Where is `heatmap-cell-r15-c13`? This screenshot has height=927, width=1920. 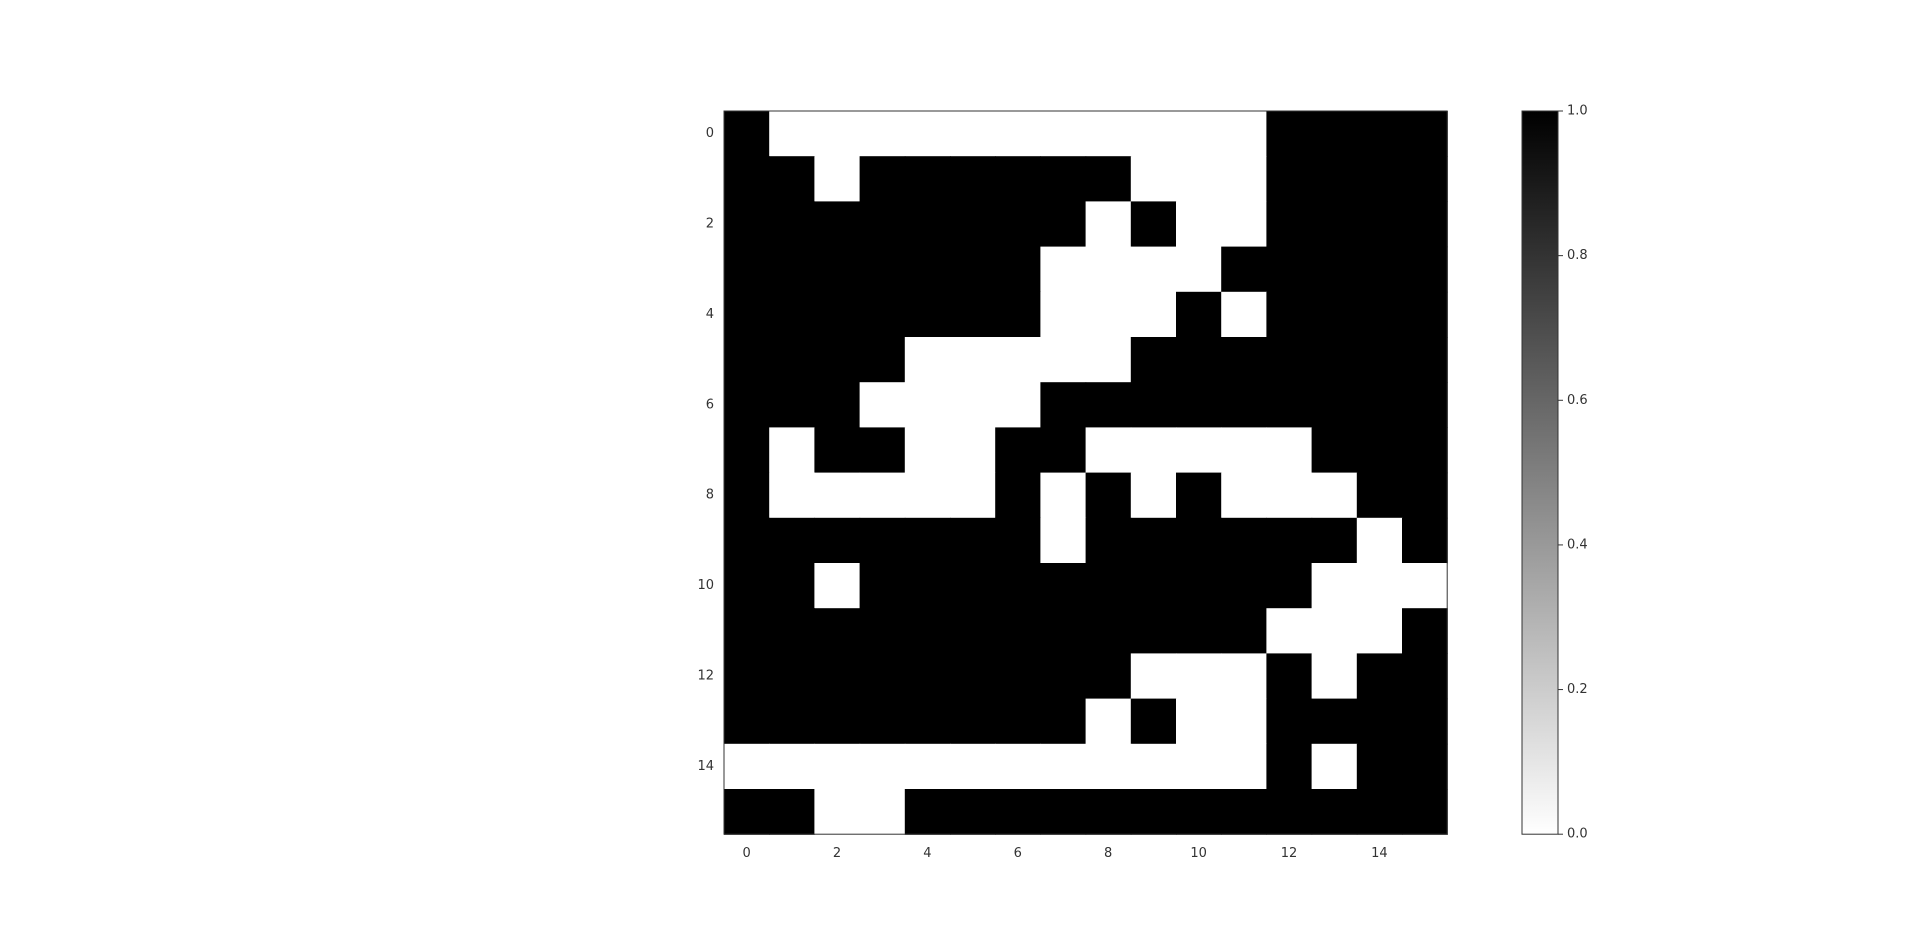 heatmap-cell-r15-c13 is located at coordinates (1334, 812).